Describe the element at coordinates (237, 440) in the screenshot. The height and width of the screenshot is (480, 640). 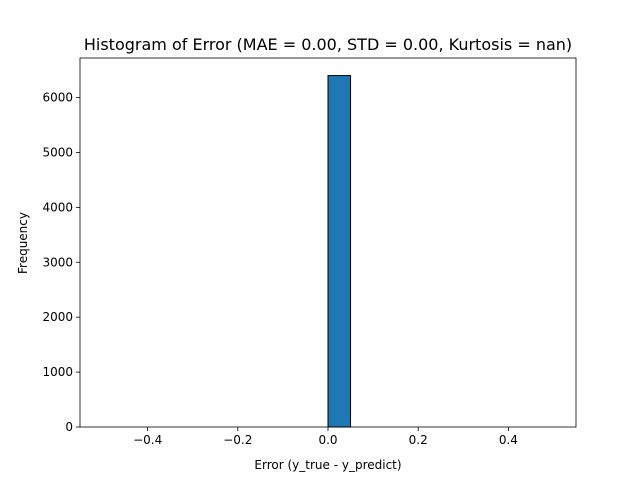
I see `x-tick-label: −0.2` at that location.